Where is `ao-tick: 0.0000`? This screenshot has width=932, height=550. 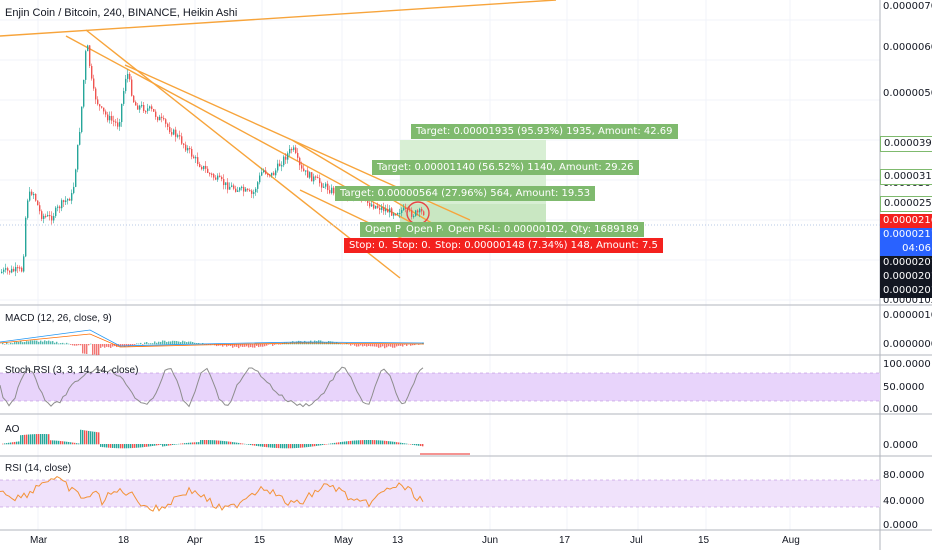
ao-tick: 0.0000 is located at coordinates (900, 445).